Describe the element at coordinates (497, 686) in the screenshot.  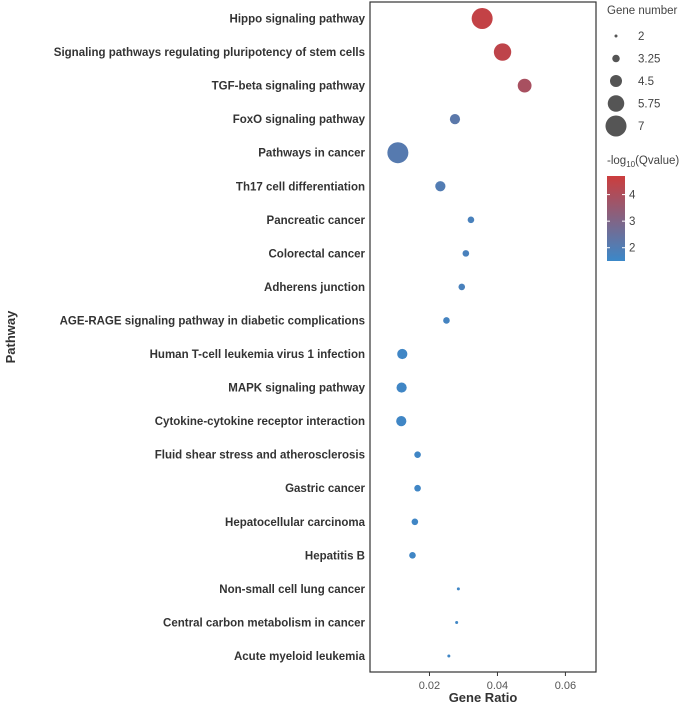
I see `x-tick-label: 0.04` at that location.